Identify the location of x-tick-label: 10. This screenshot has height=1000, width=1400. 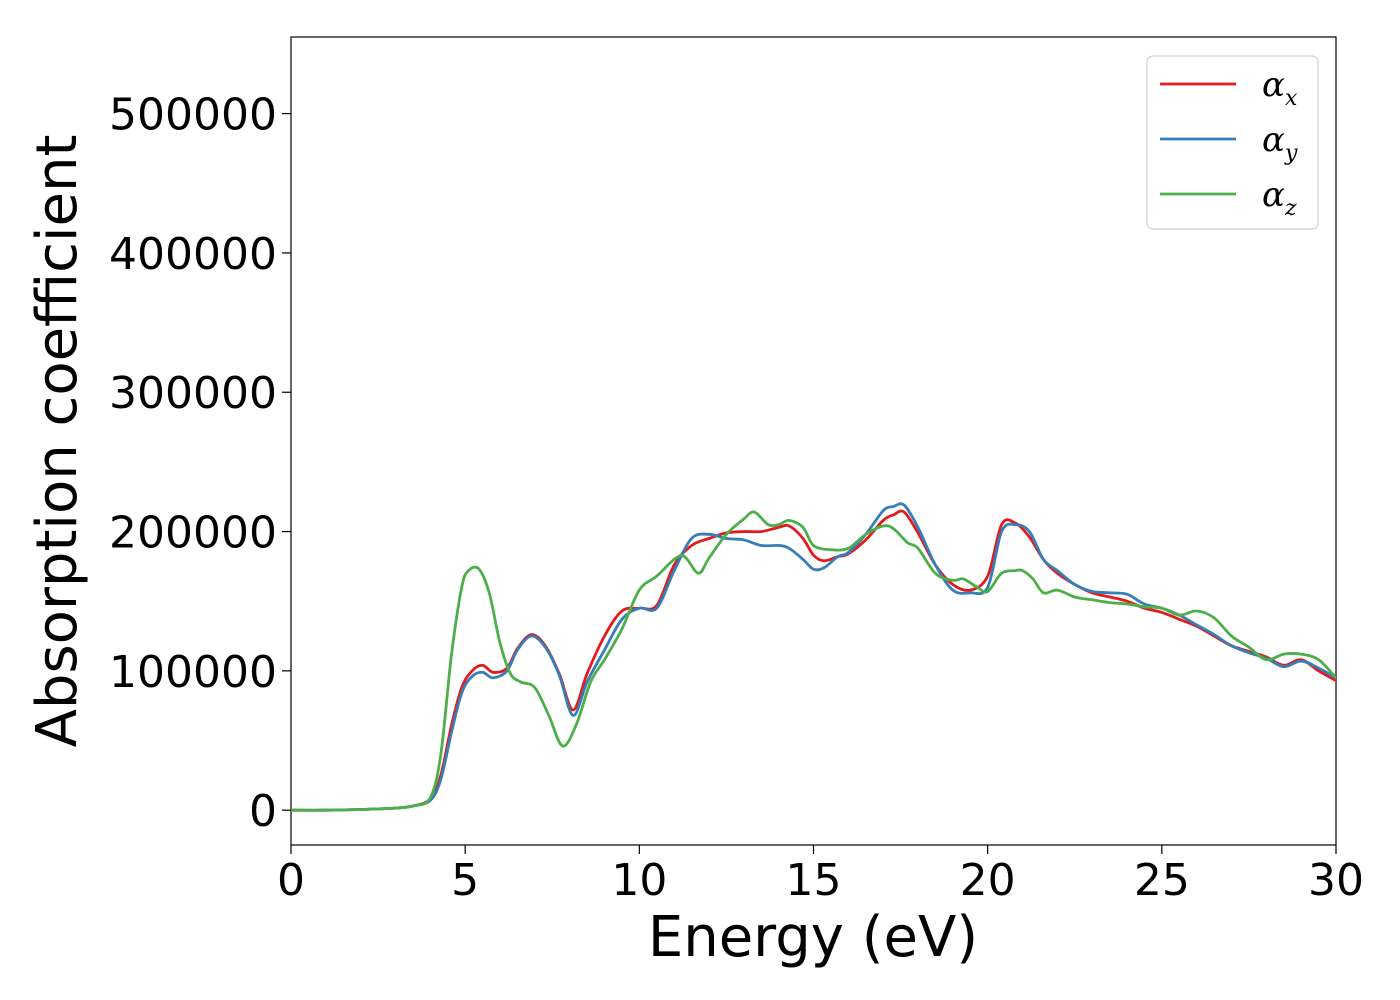
(639, 880).